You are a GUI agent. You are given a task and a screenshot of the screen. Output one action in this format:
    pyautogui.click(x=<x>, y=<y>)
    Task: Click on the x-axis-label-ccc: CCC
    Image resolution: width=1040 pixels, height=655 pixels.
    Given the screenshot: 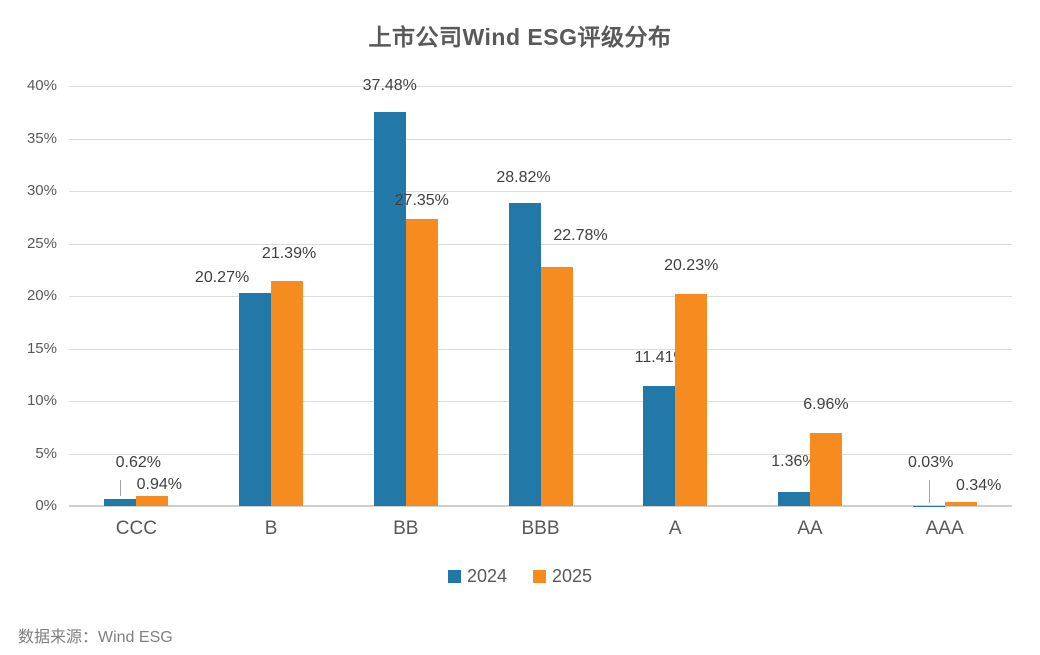 What is the action you would take?
    pyautogui.click(x=136, y=528)
    